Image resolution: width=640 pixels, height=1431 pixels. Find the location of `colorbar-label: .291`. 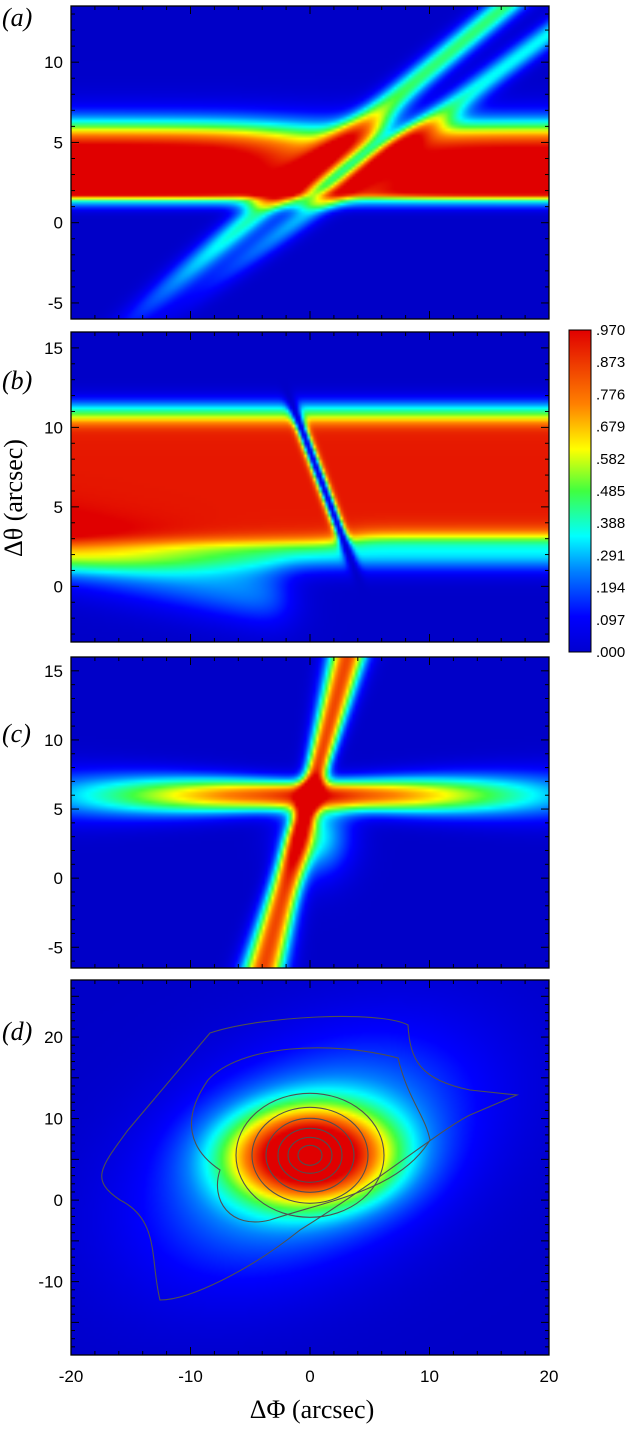

colorbar-label: .291 is located at coordinates (610, 555).